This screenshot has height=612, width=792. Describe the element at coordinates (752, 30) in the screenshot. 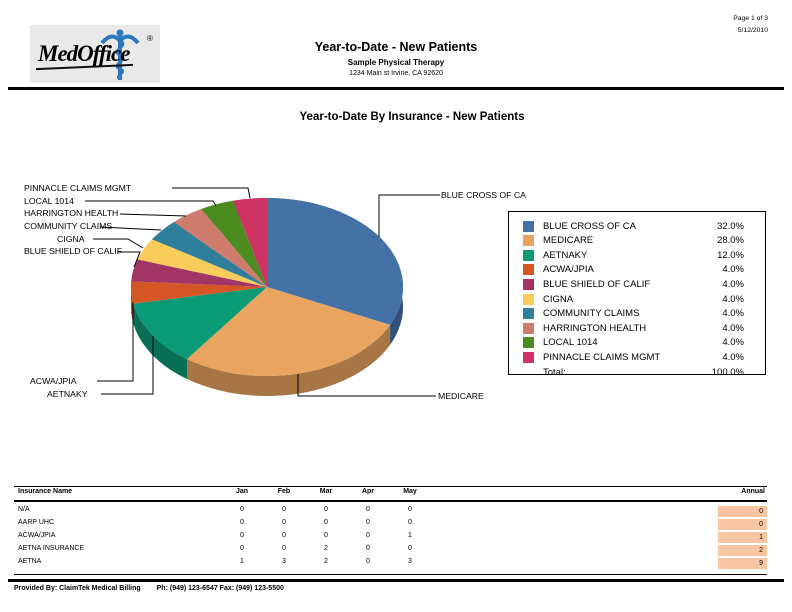

I see `report-date: 5/12/2010` at that location.